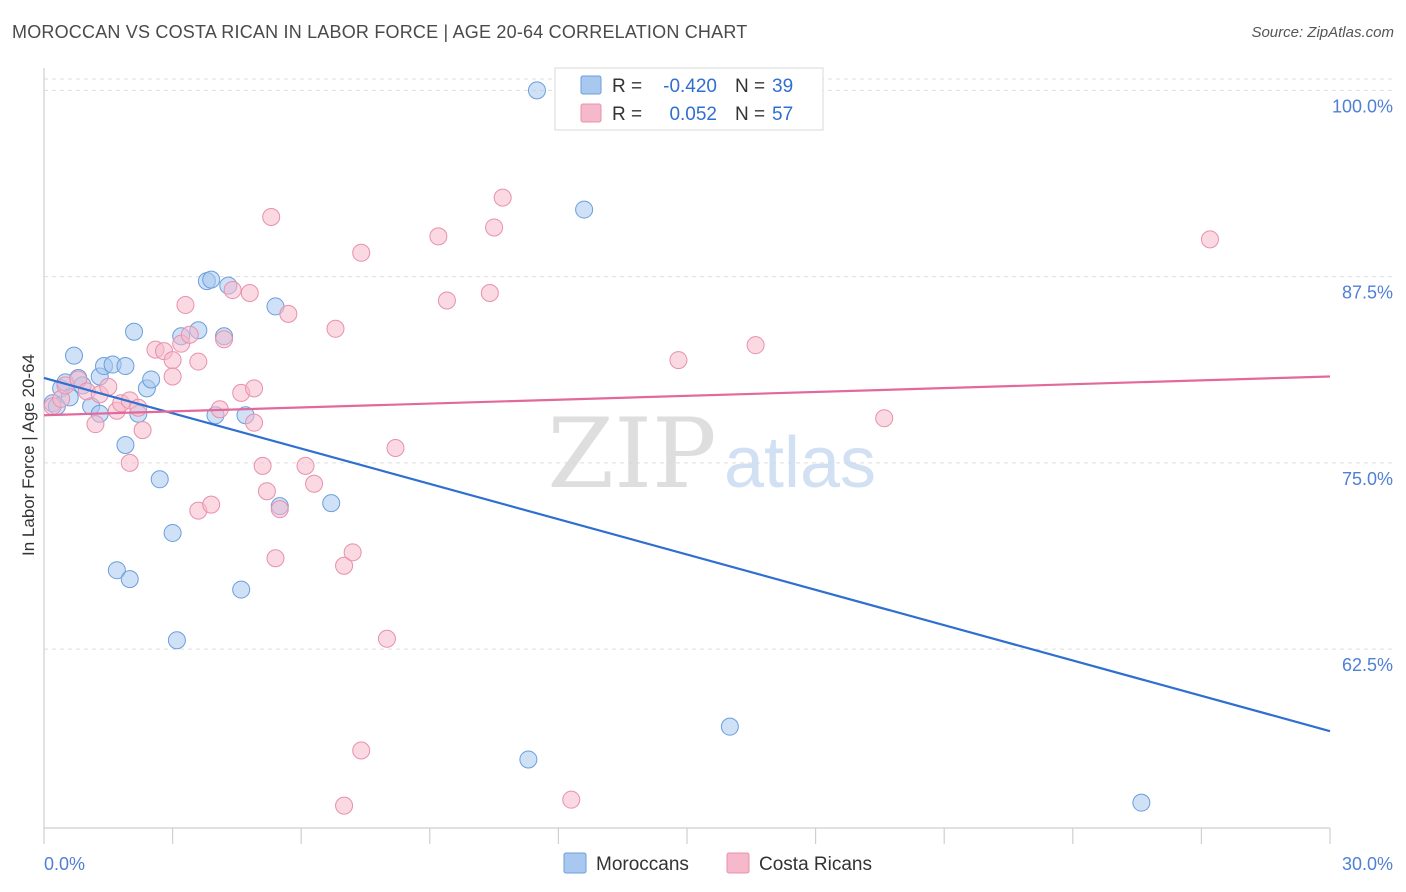 The image size is (1406, 892). What do you see at coordinates (815, 864) in the screenshot?
I see `legend-costa-ricans-label: Costa Ricans` at bounding box center [815, 864].